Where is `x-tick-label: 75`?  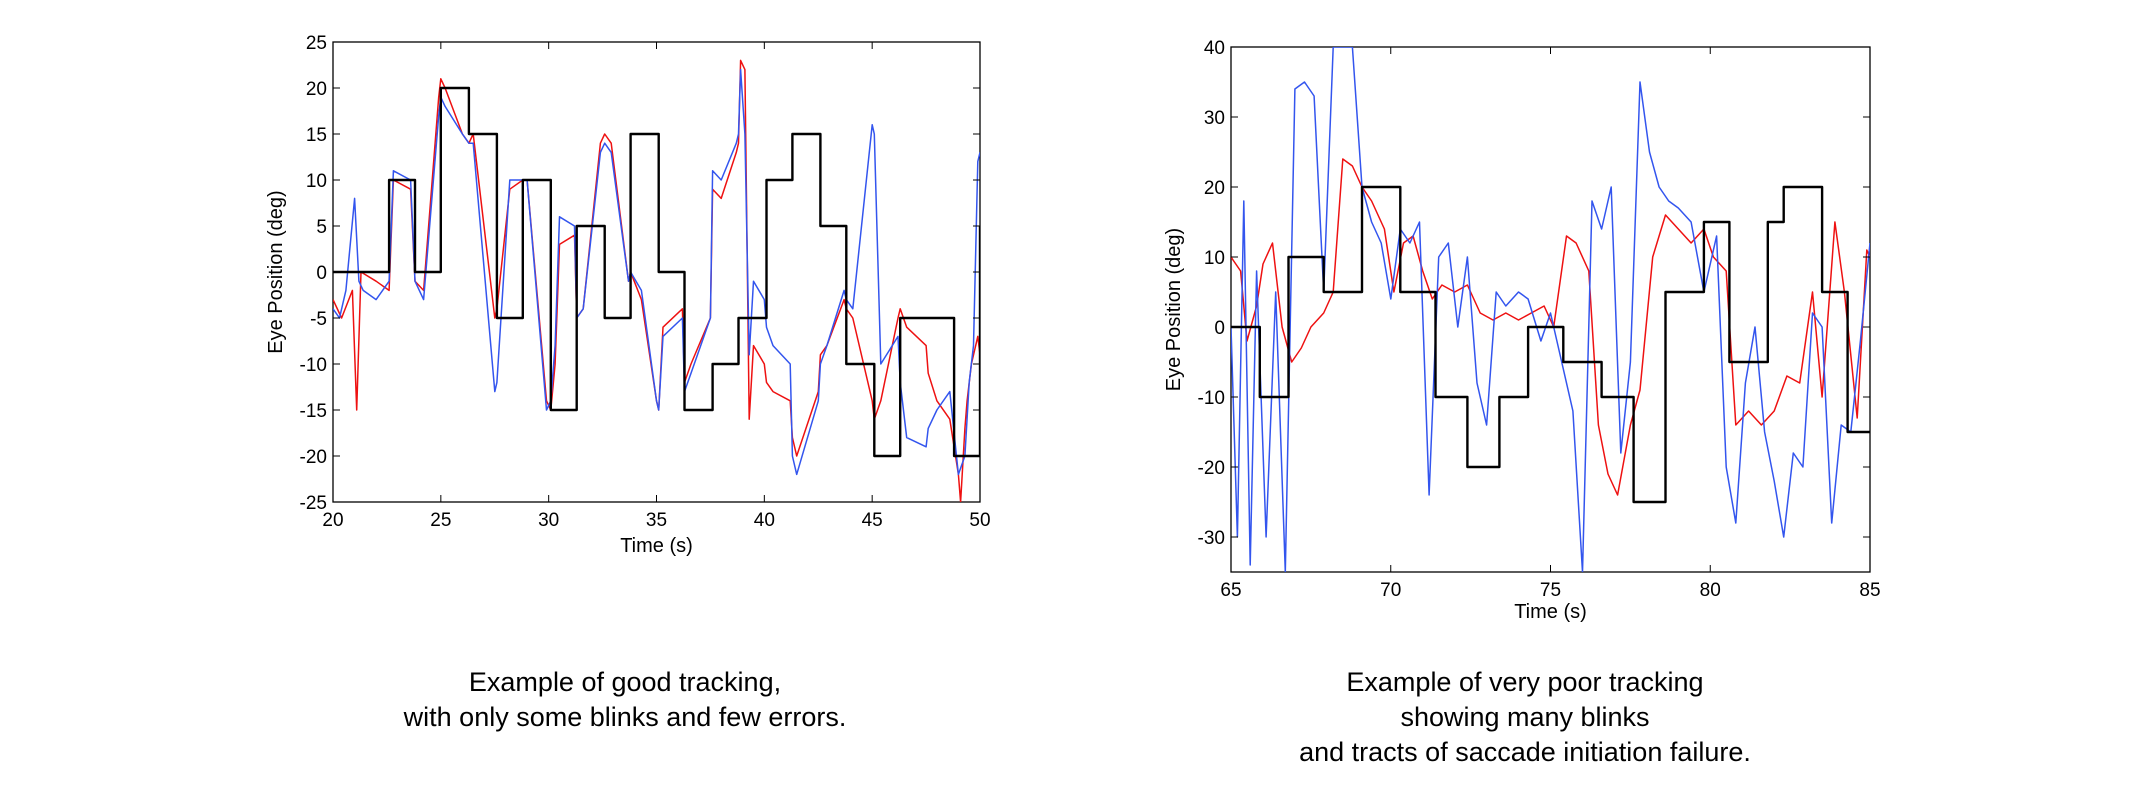 x-tick-label: 75 is located at coordinates (1550, 590).